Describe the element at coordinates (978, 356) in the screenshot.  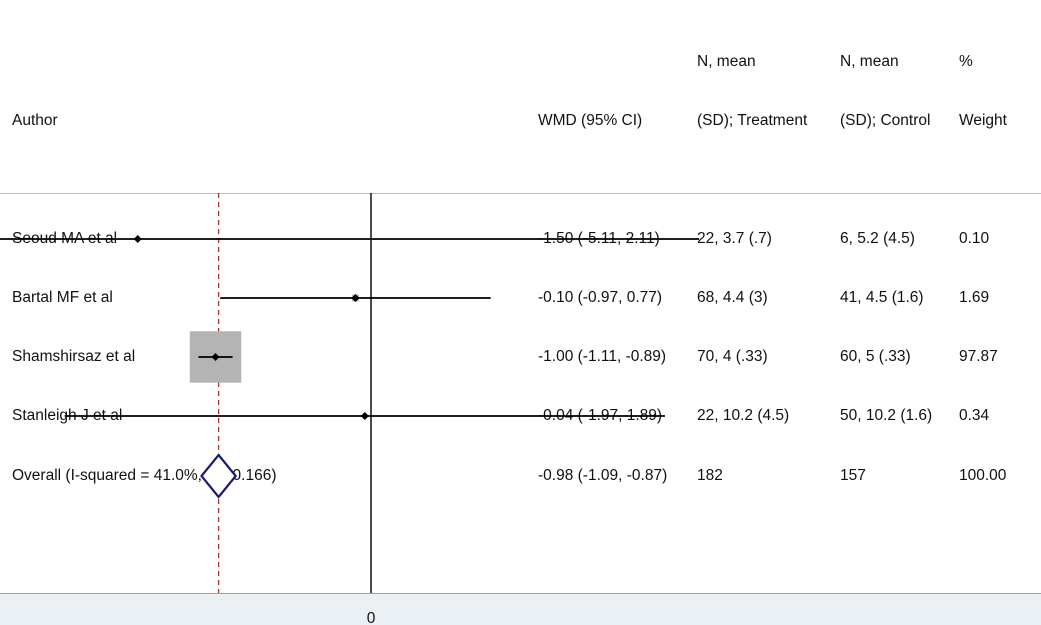
I see `study-weight: 97.87` at that location.